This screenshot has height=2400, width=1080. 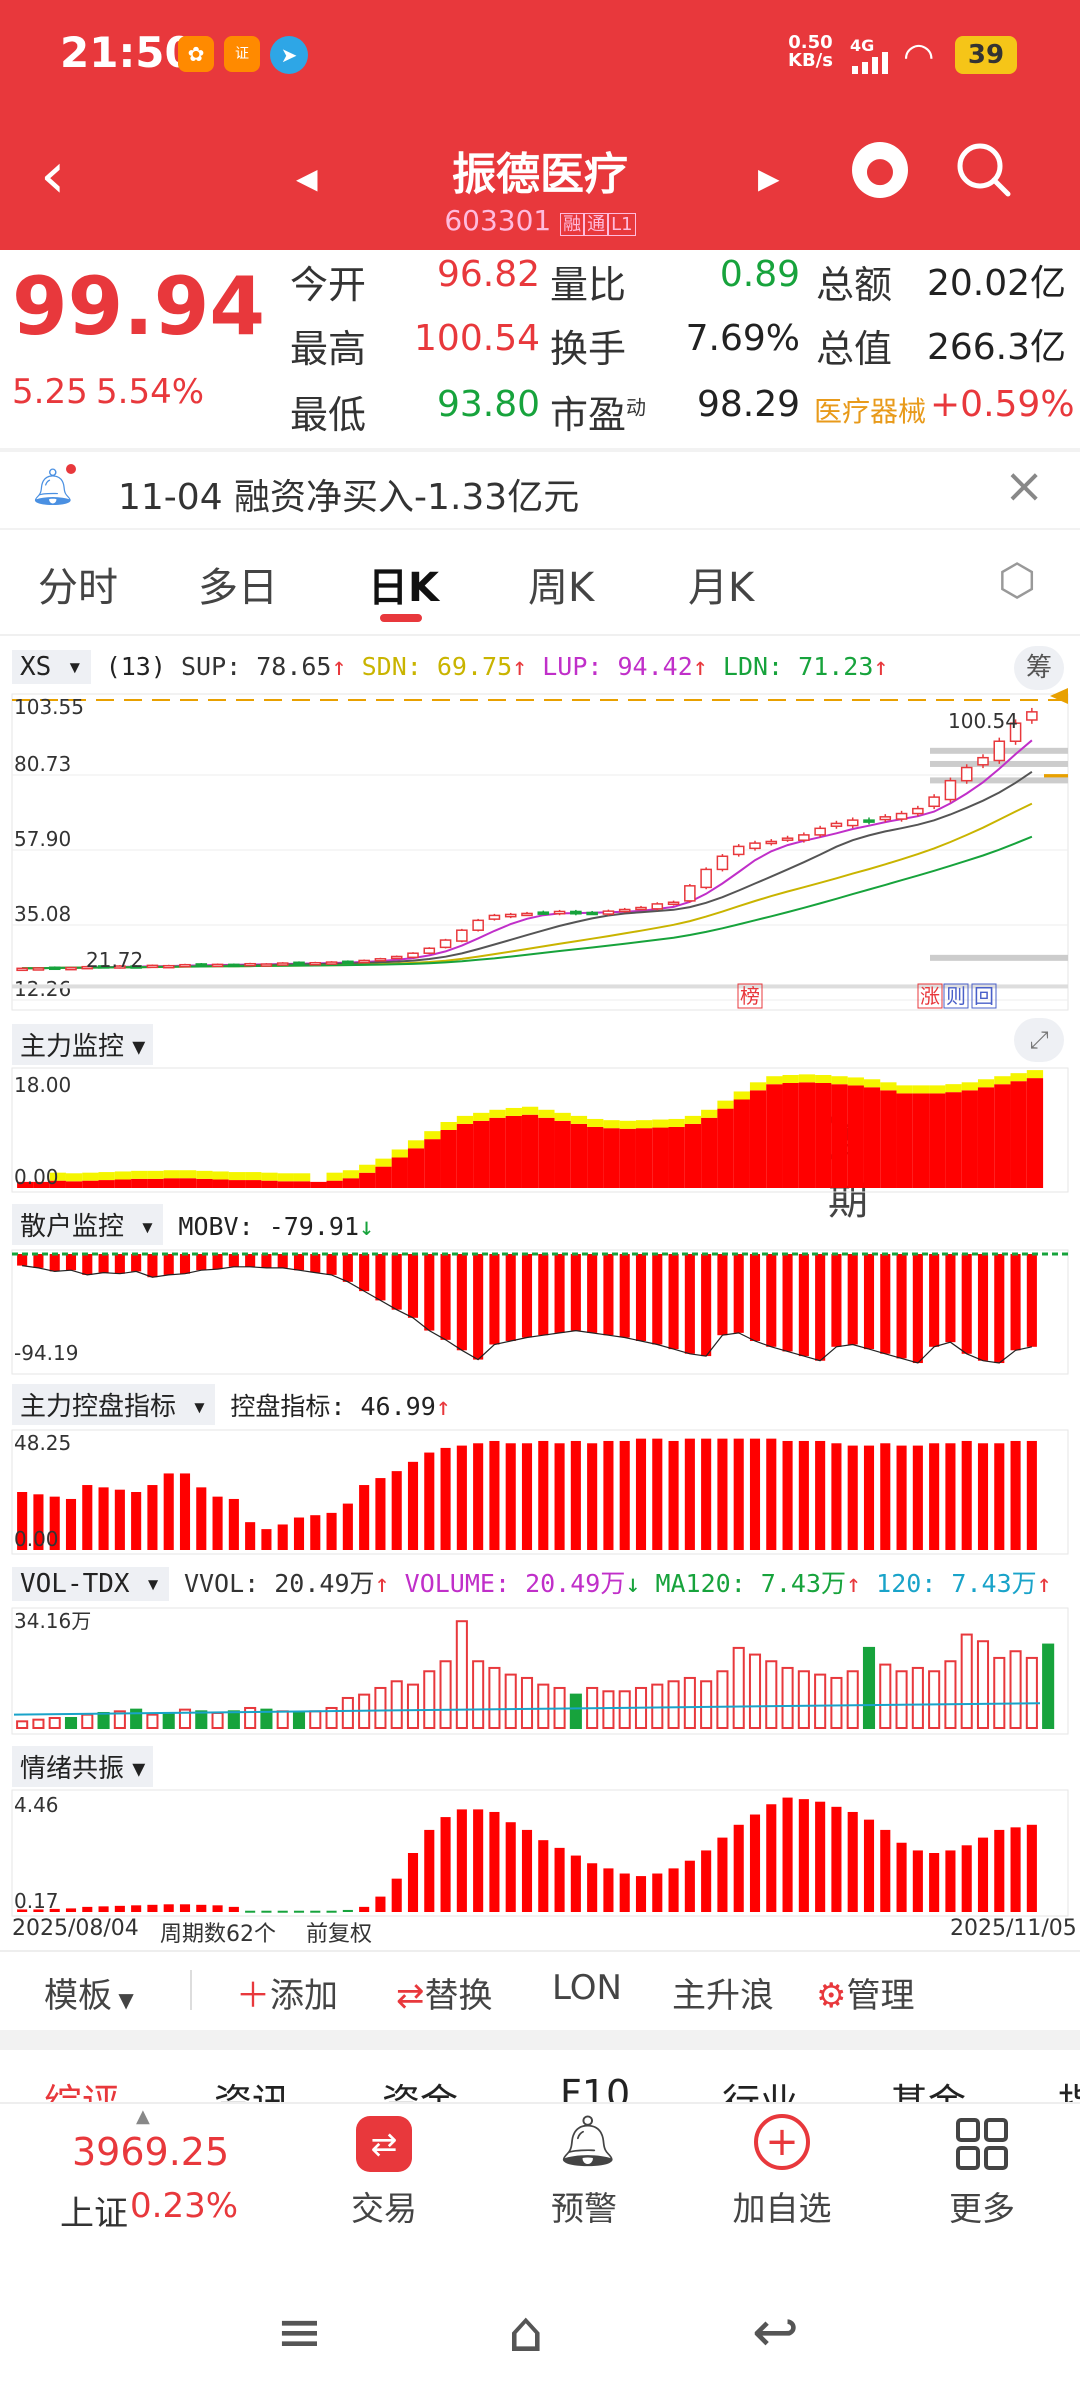 What do you see at coordinates (238, 588) in the screenshot?
I see `tab-multi-day: 多日` at bounding box center [238, 588].